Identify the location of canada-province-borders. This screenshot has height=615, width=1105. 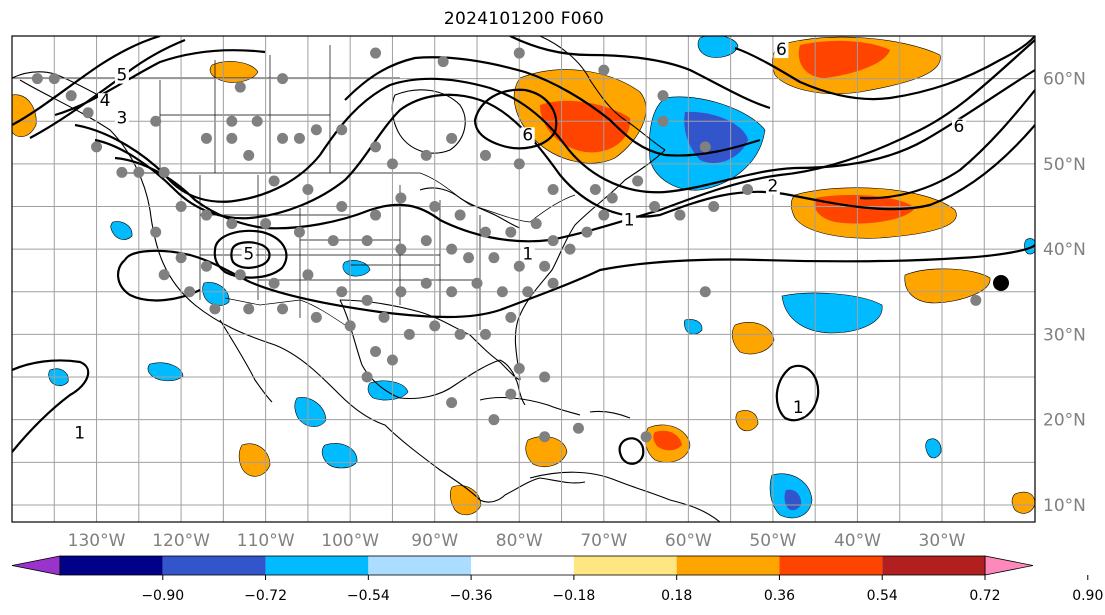
(206, 109).